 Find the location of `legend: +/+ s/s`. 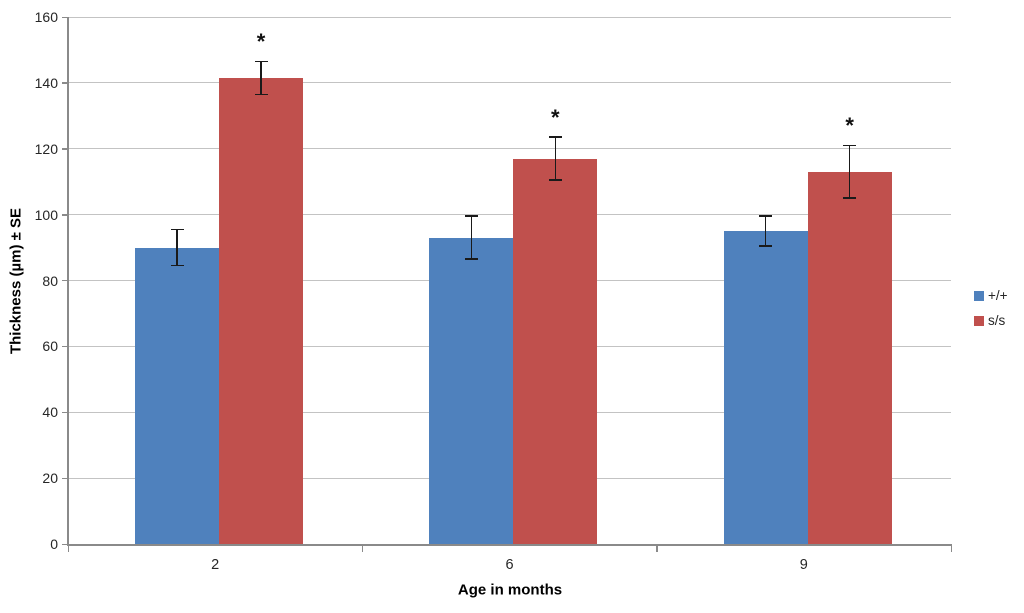

legend: +/+ s/s is located at coordinates (991, 308).